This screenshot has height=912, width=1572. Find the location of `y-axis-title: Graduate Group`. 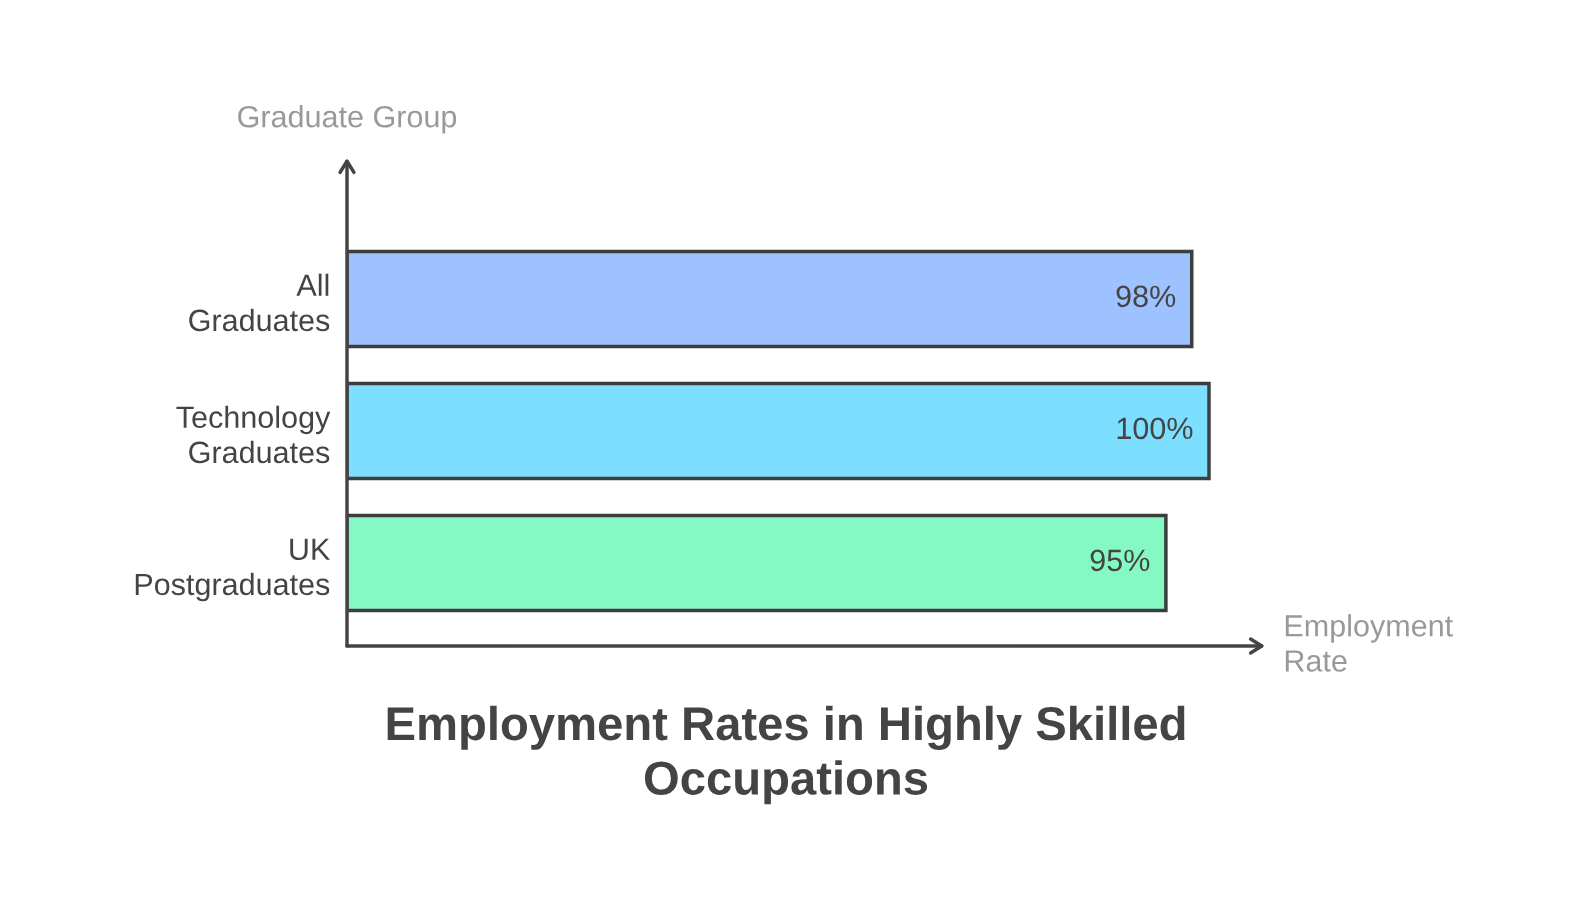

y-axis-title: Graduate Group is located at coordinates (347, 119).